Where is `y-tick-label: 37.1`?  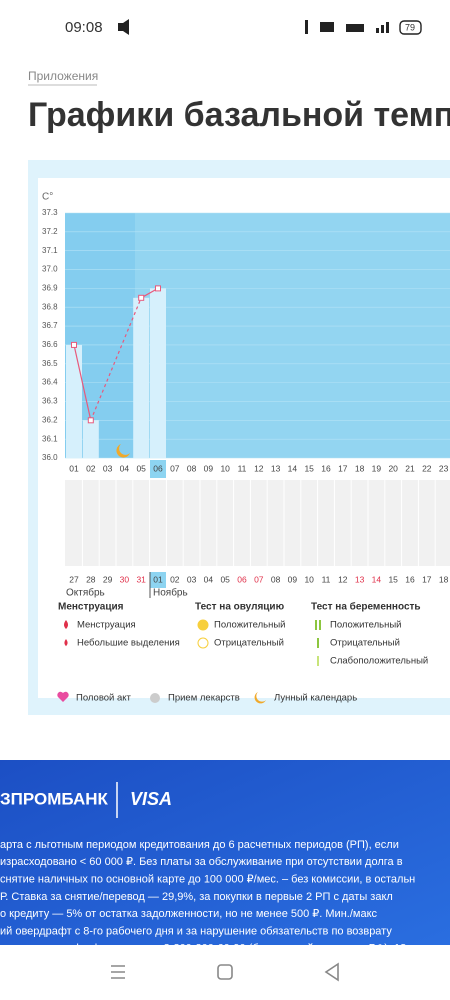 y-tick-label: 37.1 is located at coordinates (50, 250).